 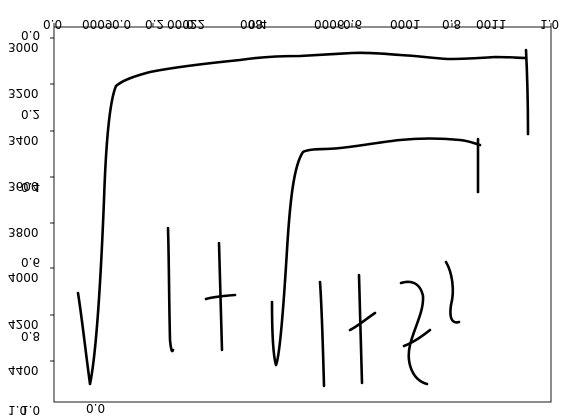 I want to click on top-tick-label: 0.4, so click(x=257, y=24).